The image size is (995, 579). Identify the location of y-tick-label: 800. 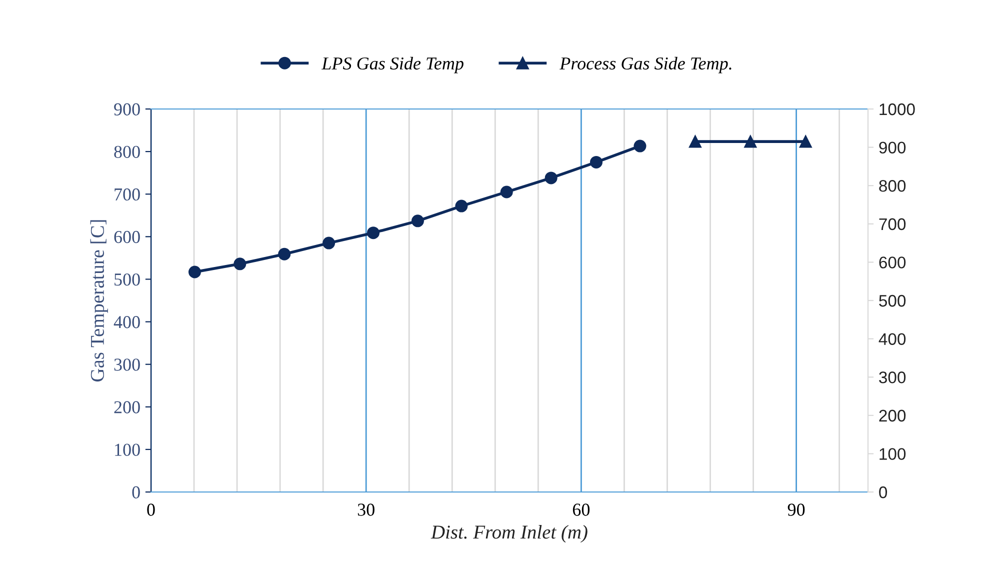
(127, 152).